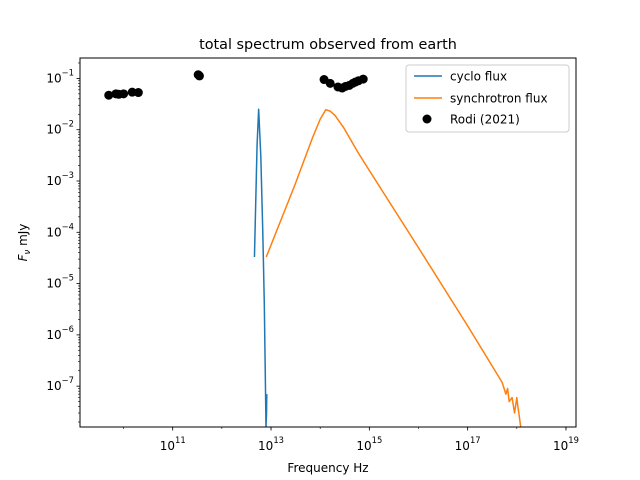 The width and height of the screenshot is (640, 480). What do you see at coordinates (327, 468) in the screenshot?
I see `x-axis-label: Frequency Hz` at bounding box center [327, 468].